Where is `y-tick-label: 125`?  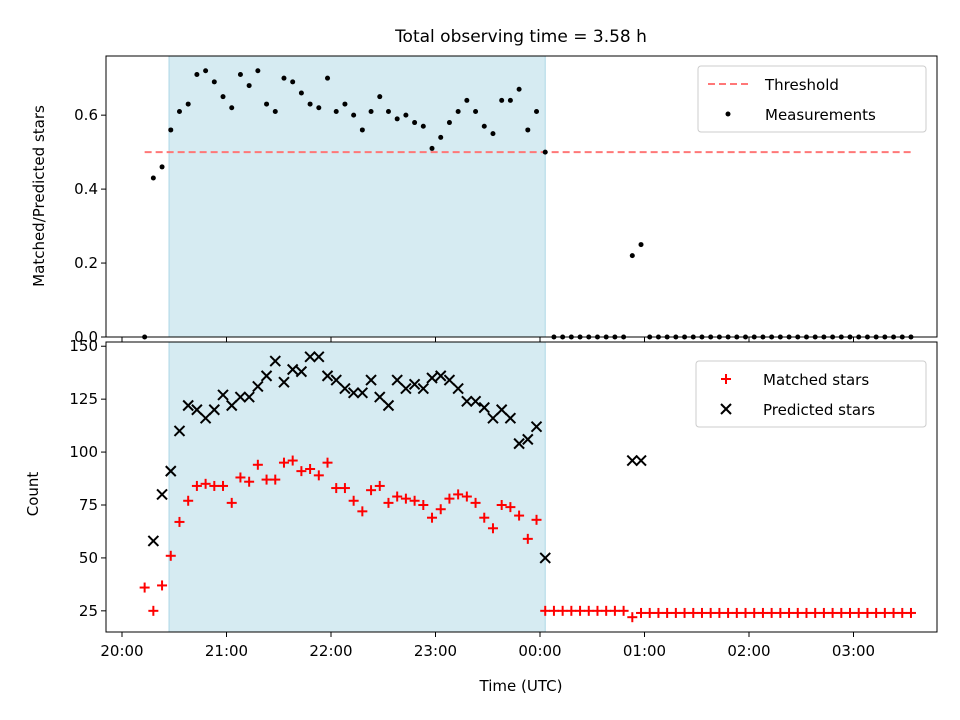
y-tick-label: 125 is located at coordinates (83, 399).